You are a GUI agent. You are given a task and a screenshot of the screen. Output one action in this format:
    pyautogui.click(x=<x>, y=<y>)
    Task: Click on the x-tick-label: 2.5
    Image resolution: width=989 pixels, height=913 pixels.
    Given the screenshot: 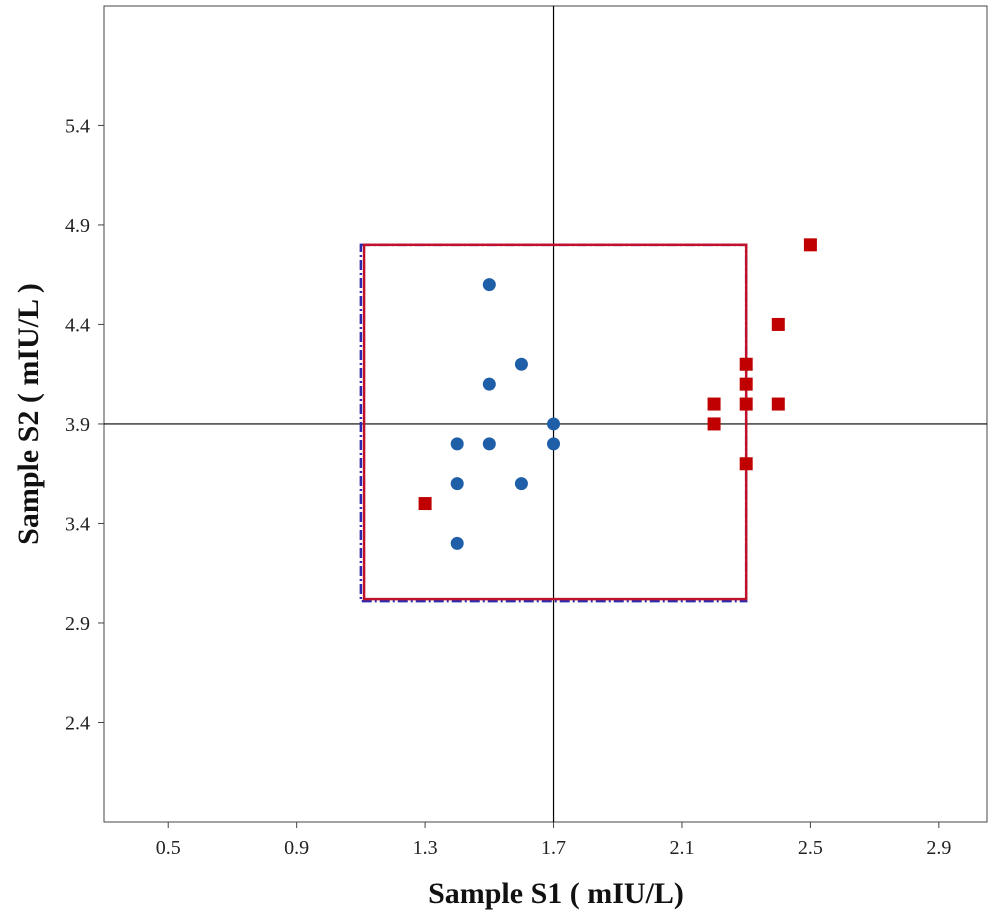 What is the action you would take?
    pyautogui.click(x=810, y=848)
    